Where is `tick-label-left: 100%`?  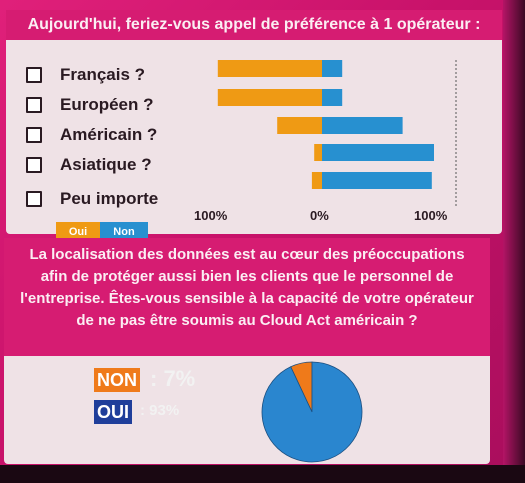
tick-label-left: 100% is located at coordinates (211, 215).